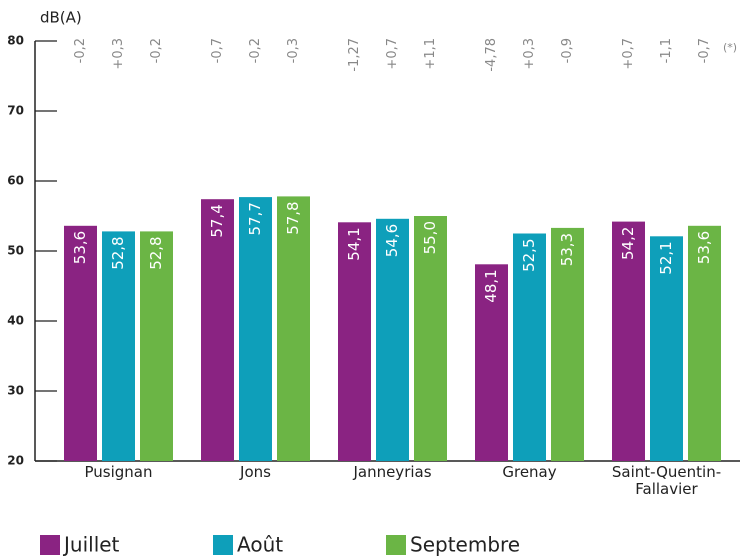  I want to click on change-label: -4,78, so click(491, 55).